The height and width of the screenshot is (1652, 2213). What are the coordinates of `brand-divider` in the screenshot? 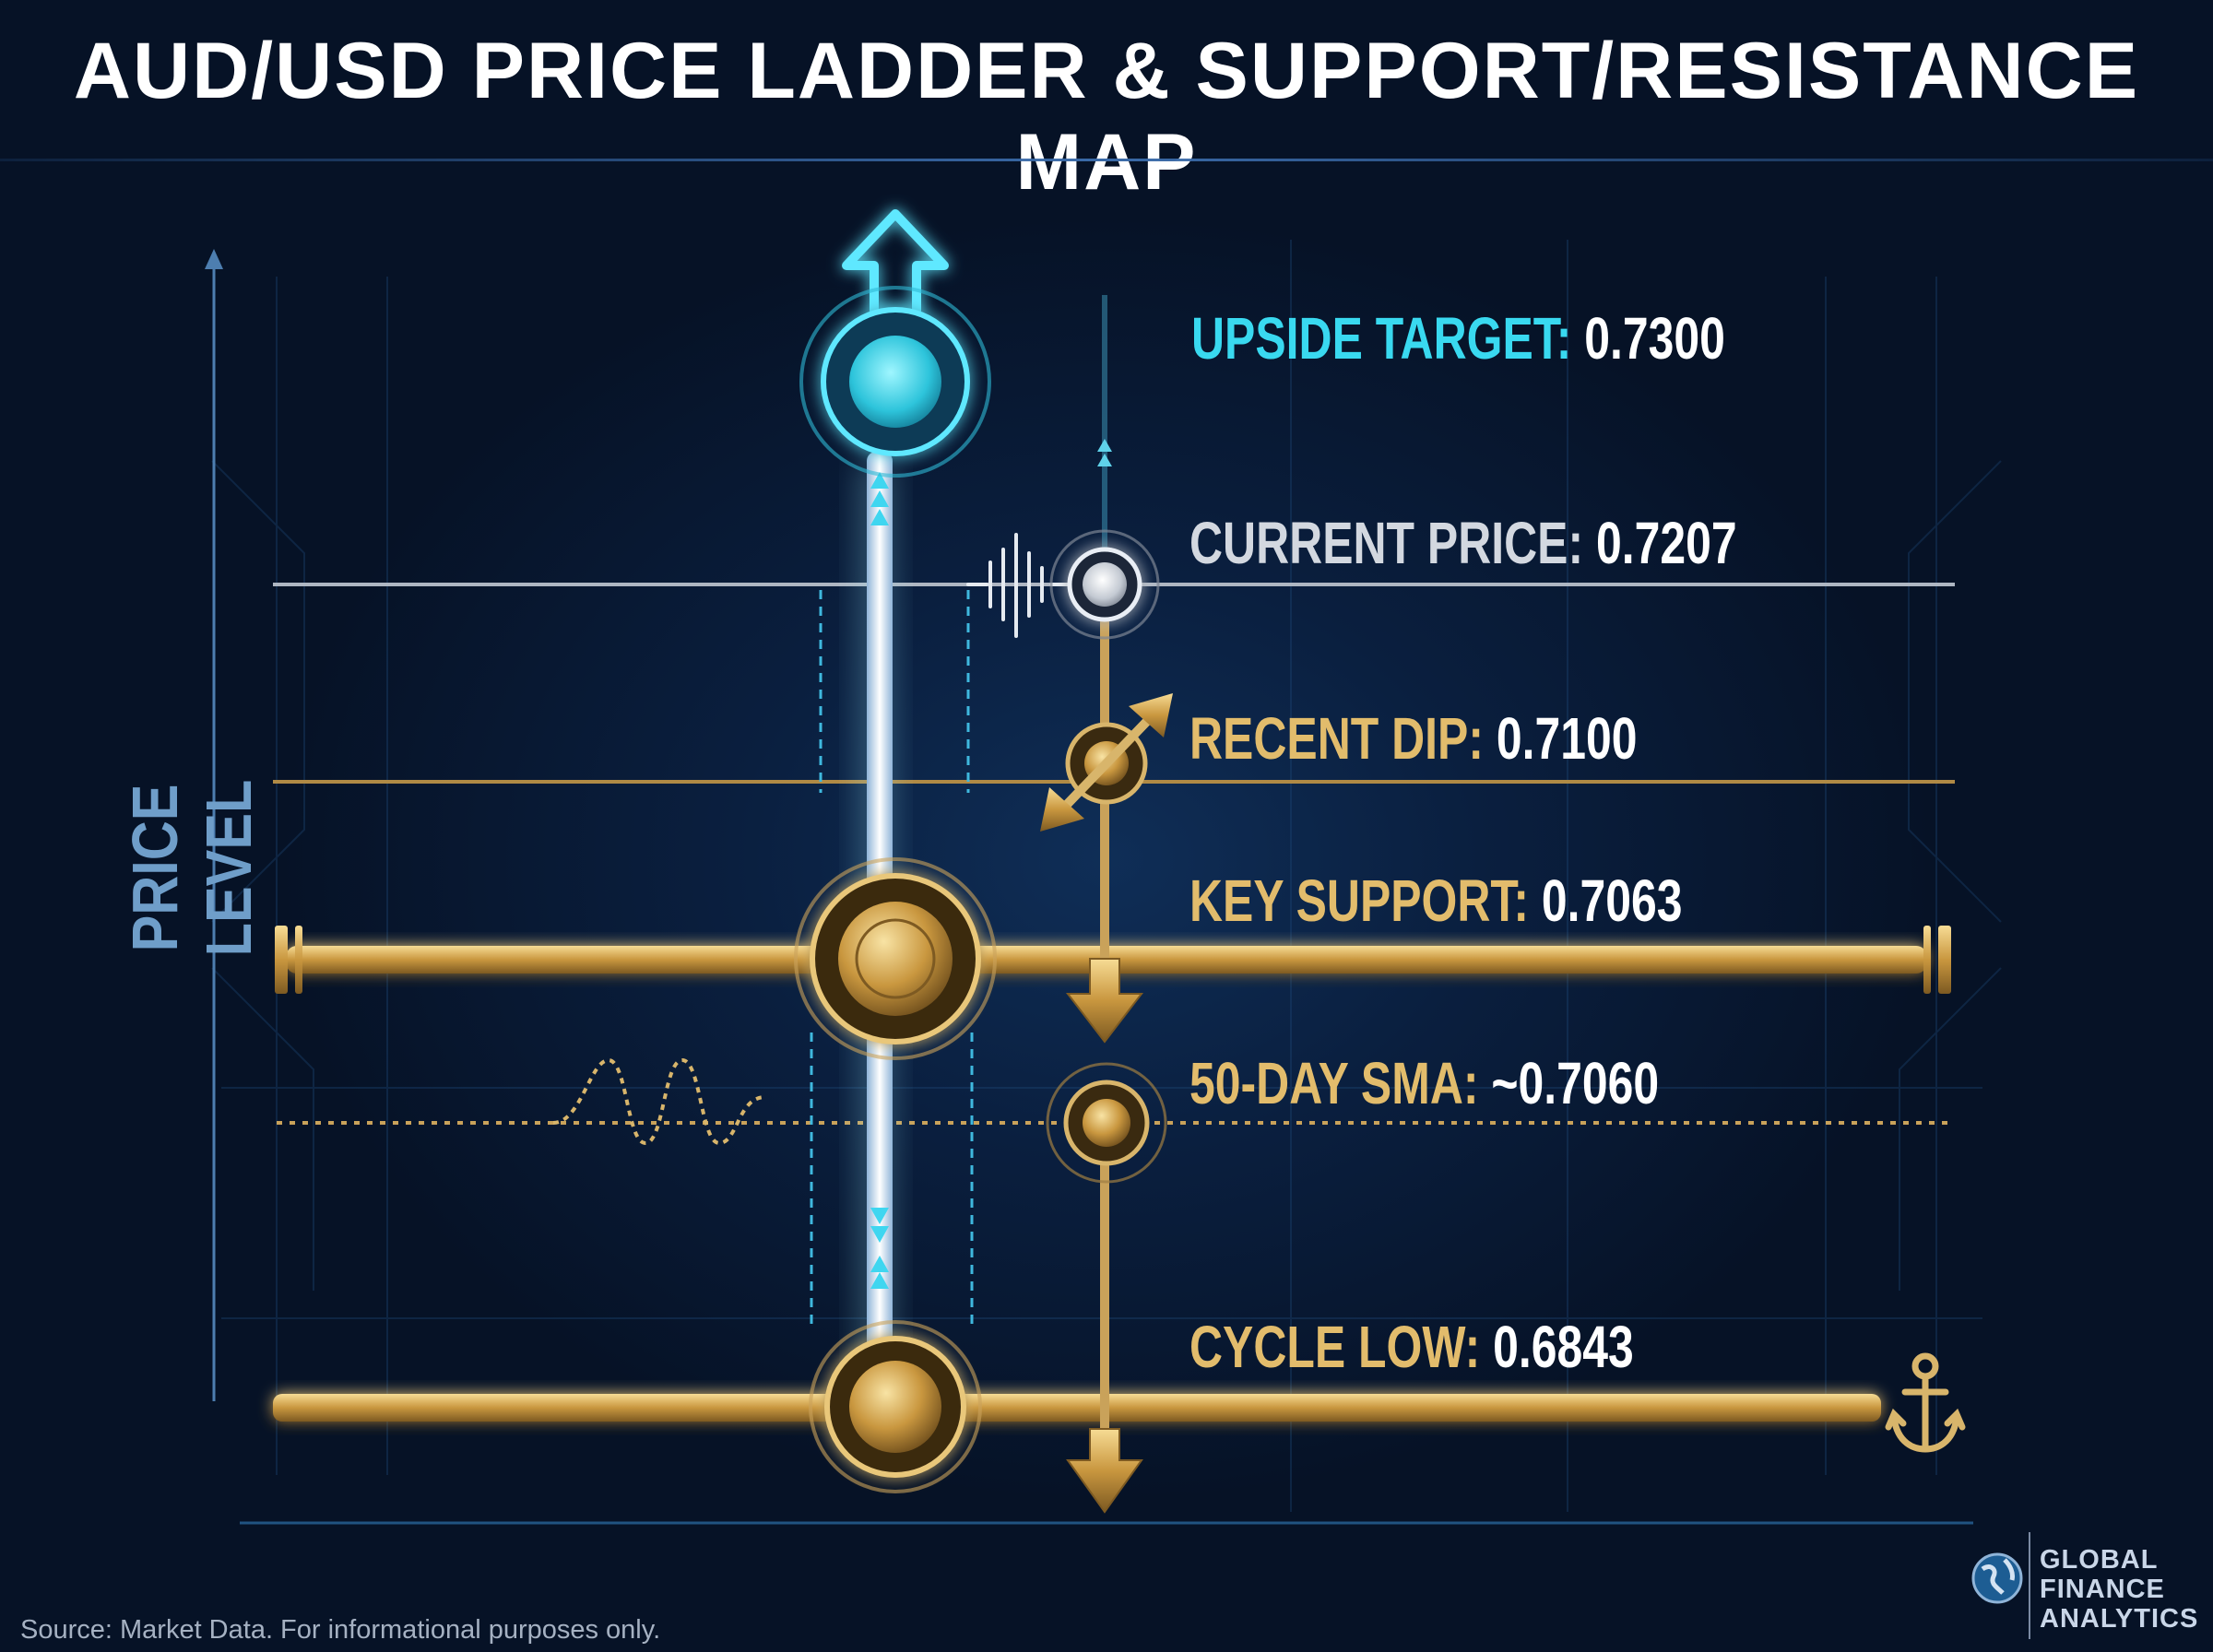 It's located at (2029, 1585).